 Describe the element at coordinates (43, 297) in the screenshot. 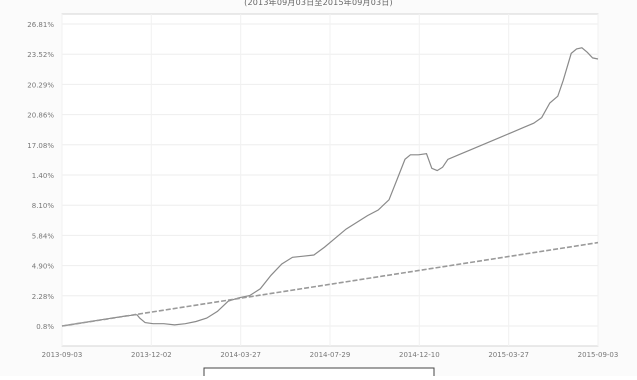

I see `y-tick-label: 2.28%` at that location.